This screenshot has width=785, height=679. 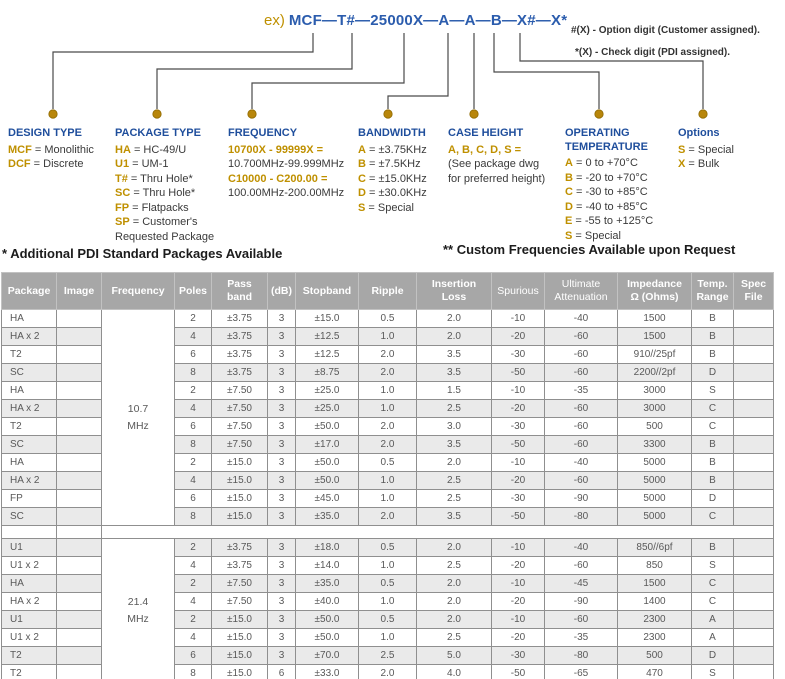 I want to click on column-header: Spec File, so click(x=753, y=291).